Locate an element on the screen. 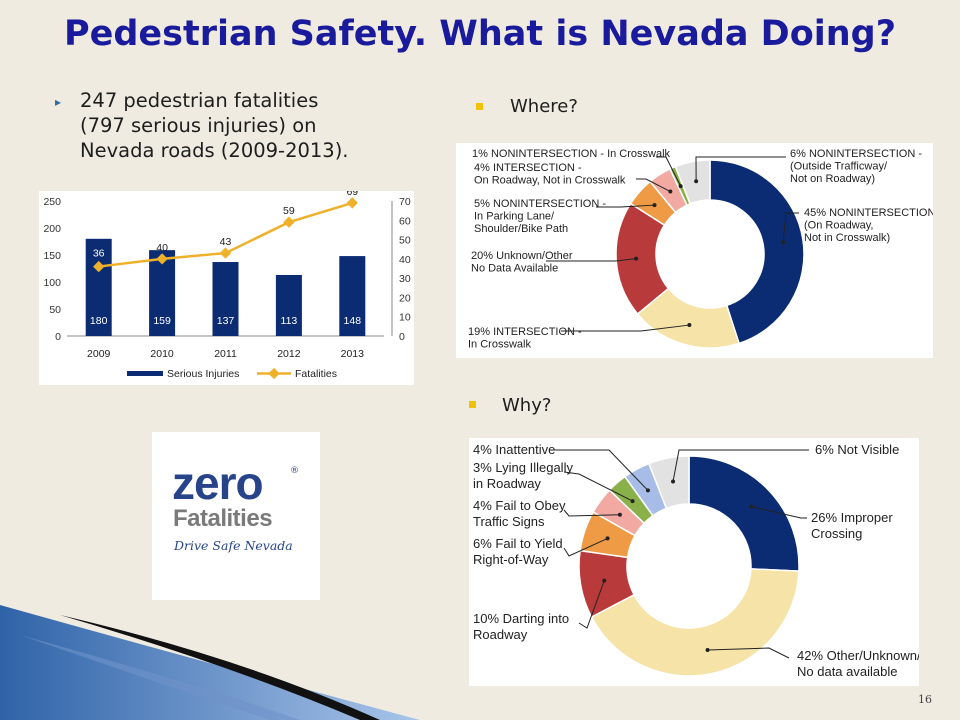 Image resolution: width=960 pixels, height=720 pixels. slice-label: Roadway is located at coordinates (500, 634).